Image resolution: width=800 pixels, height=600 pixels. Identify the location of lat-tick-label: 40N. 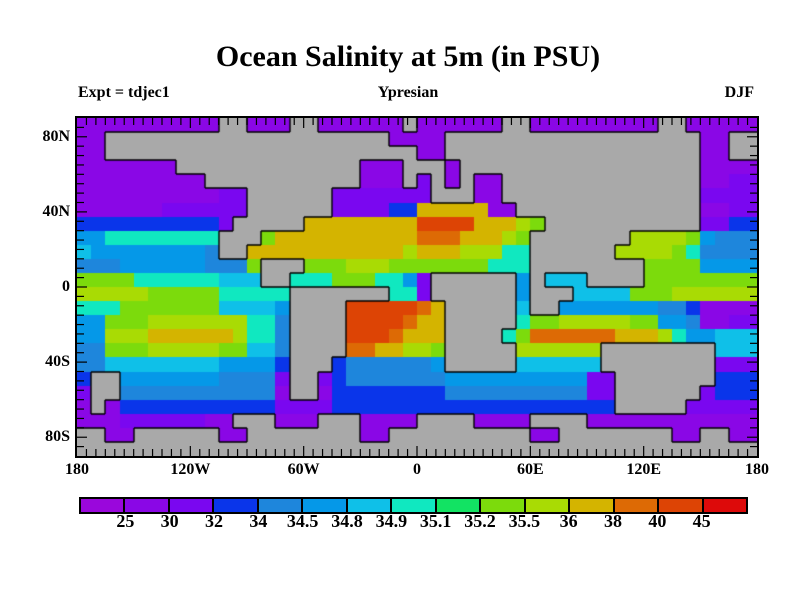
(56, 211).